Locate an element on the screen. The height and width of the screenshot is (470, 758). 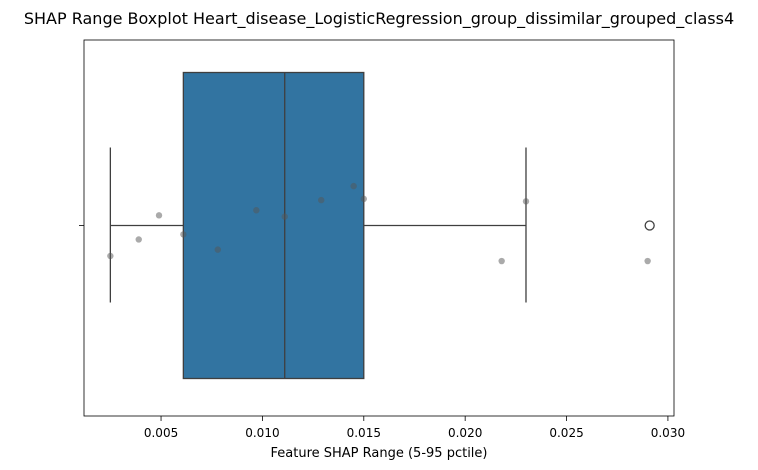
x-tick-label: 0.020 is located at coordinates (465, 433).